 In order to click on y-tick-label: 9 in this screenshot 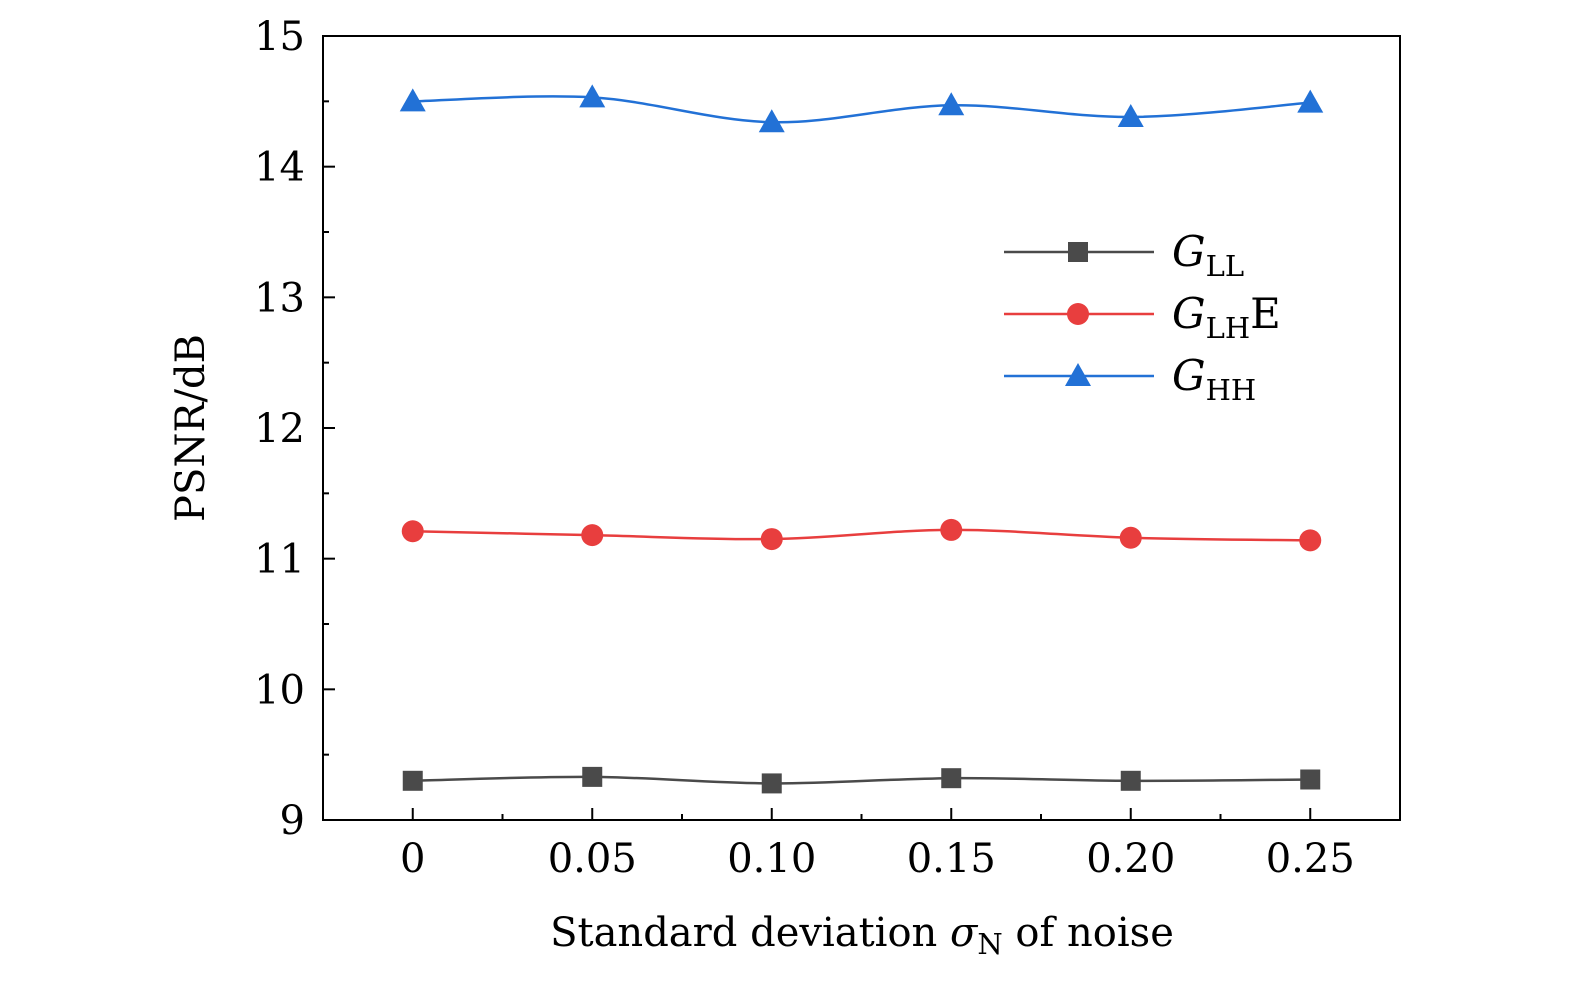, I will do `click(292, 821)`.